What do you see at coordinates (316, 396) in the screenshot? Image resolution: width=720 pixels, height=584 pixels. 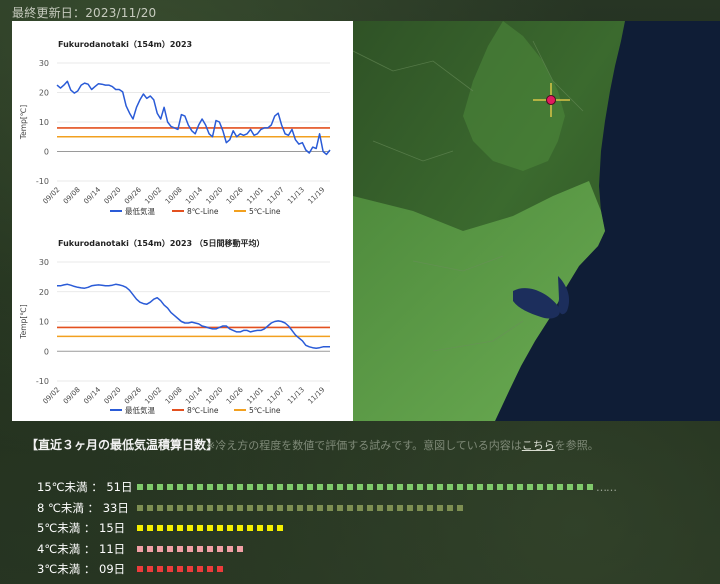 I see `x-tick-label: 11/19` at bounding box center [316, 396].